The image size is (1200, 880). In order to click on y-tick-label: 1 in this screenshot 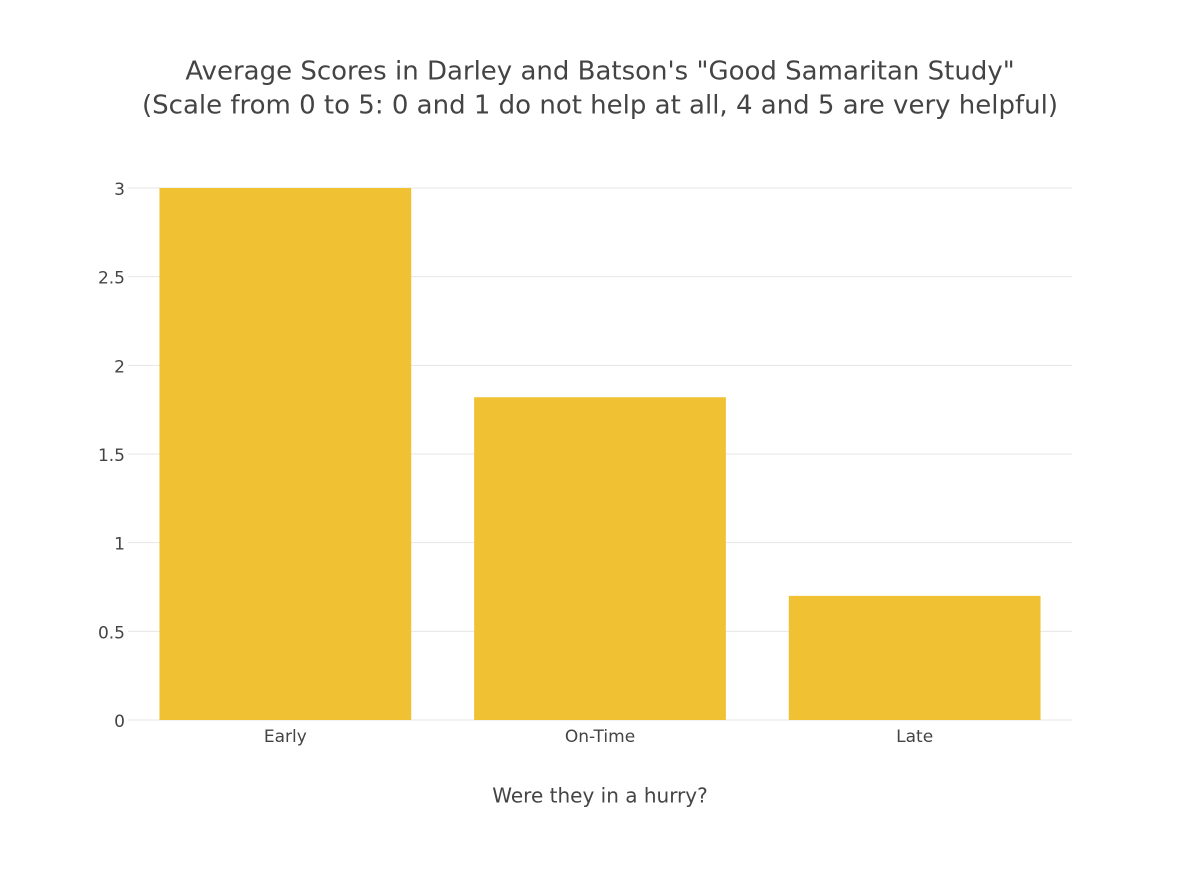, I will do `click(119, 545)`.